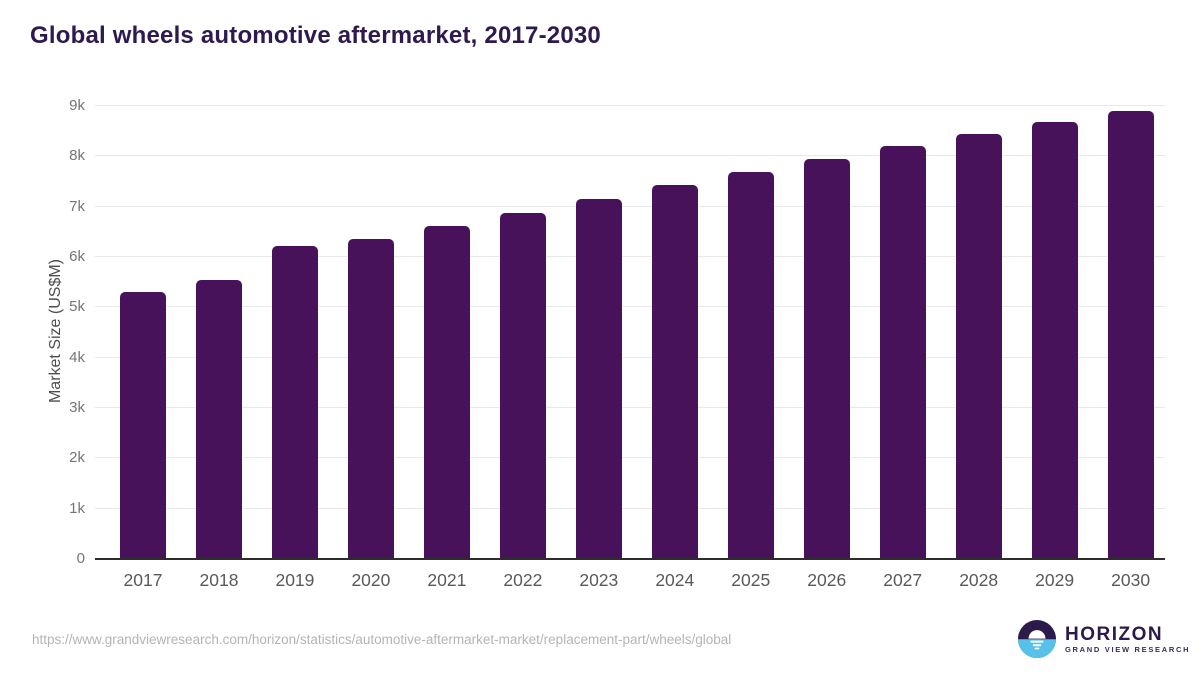  I want to click on gridline-5k, so click(630, 307).